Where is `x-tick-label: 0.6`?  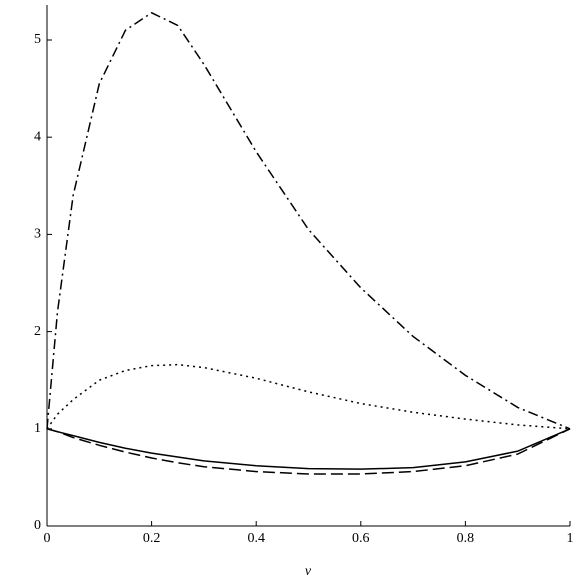 x-tick-label: 0.6 is located at coordinates (361, 538).